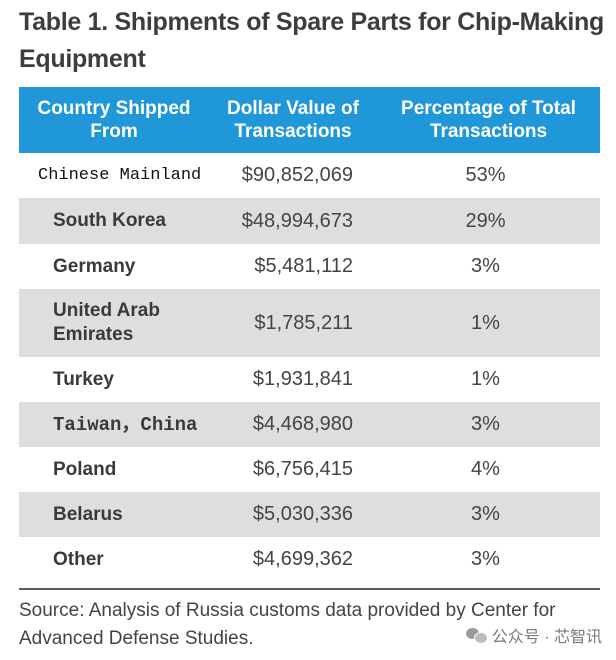 This screenshot has width=616, height=660. Describe the element at coordinates (302, 559) in the screenshot. I see `cell-dollar-value: $4,699,362` at that location.